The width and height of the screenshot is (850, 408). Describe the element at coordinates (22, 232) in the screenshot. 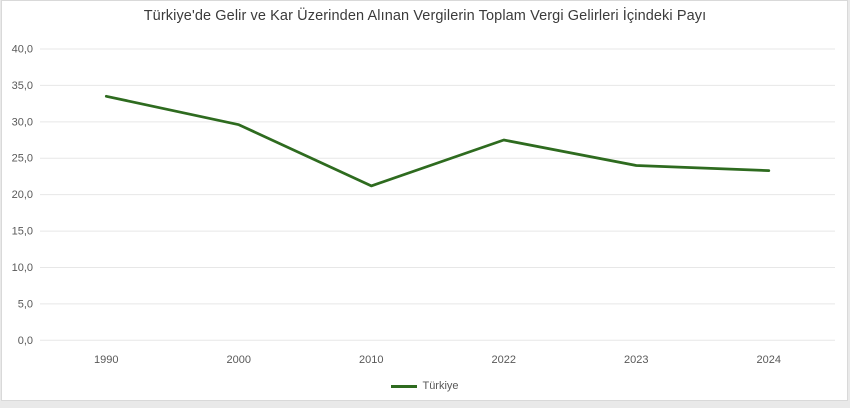

I see `y-axis-tick-label: 15,0` at that location.